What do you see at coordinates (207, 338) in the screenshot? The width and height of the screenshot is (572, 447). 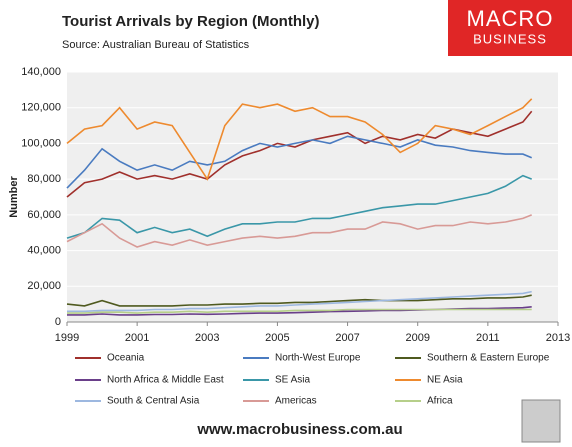 I see `x-tick-label: 2003` at bounding box center [207, 338].